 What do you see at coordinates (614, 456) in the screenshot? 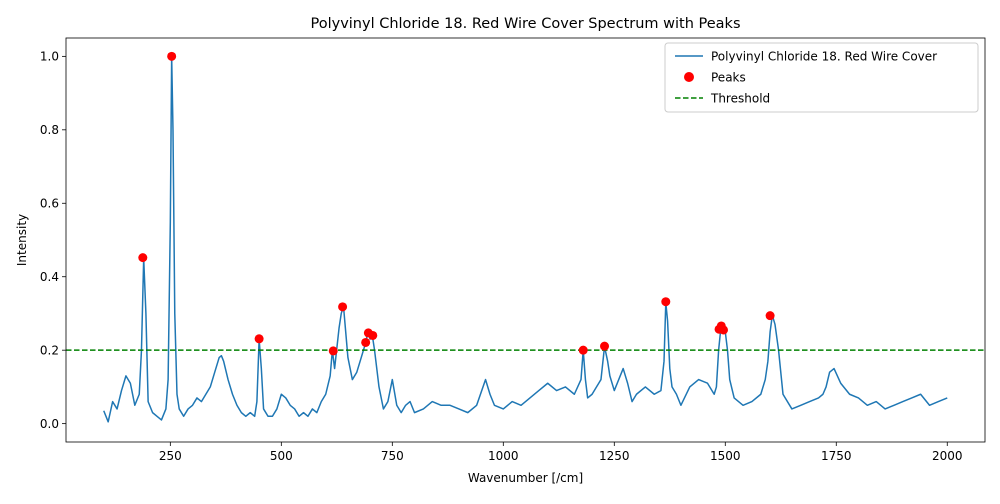
I see `x-tick-label: 1250` at bounding box center [614, 456].